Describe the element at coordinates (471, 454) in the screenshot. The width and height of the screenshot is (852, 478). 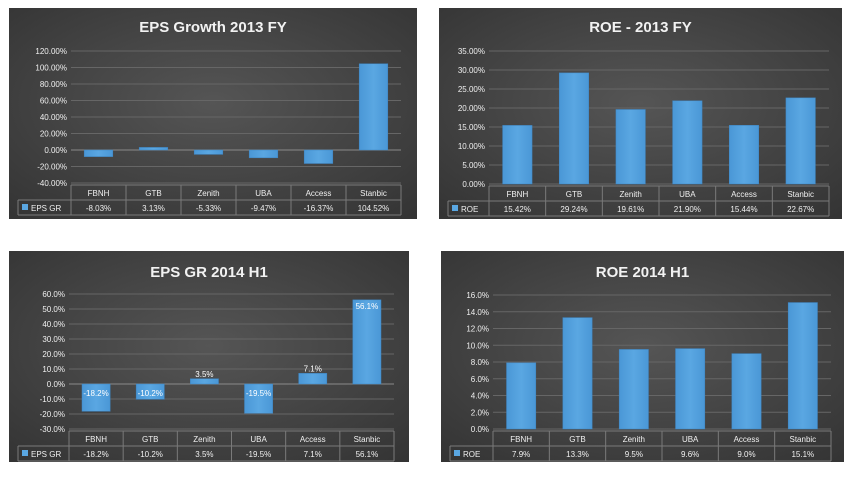
I see `legend-series-name: ROE` at that location.